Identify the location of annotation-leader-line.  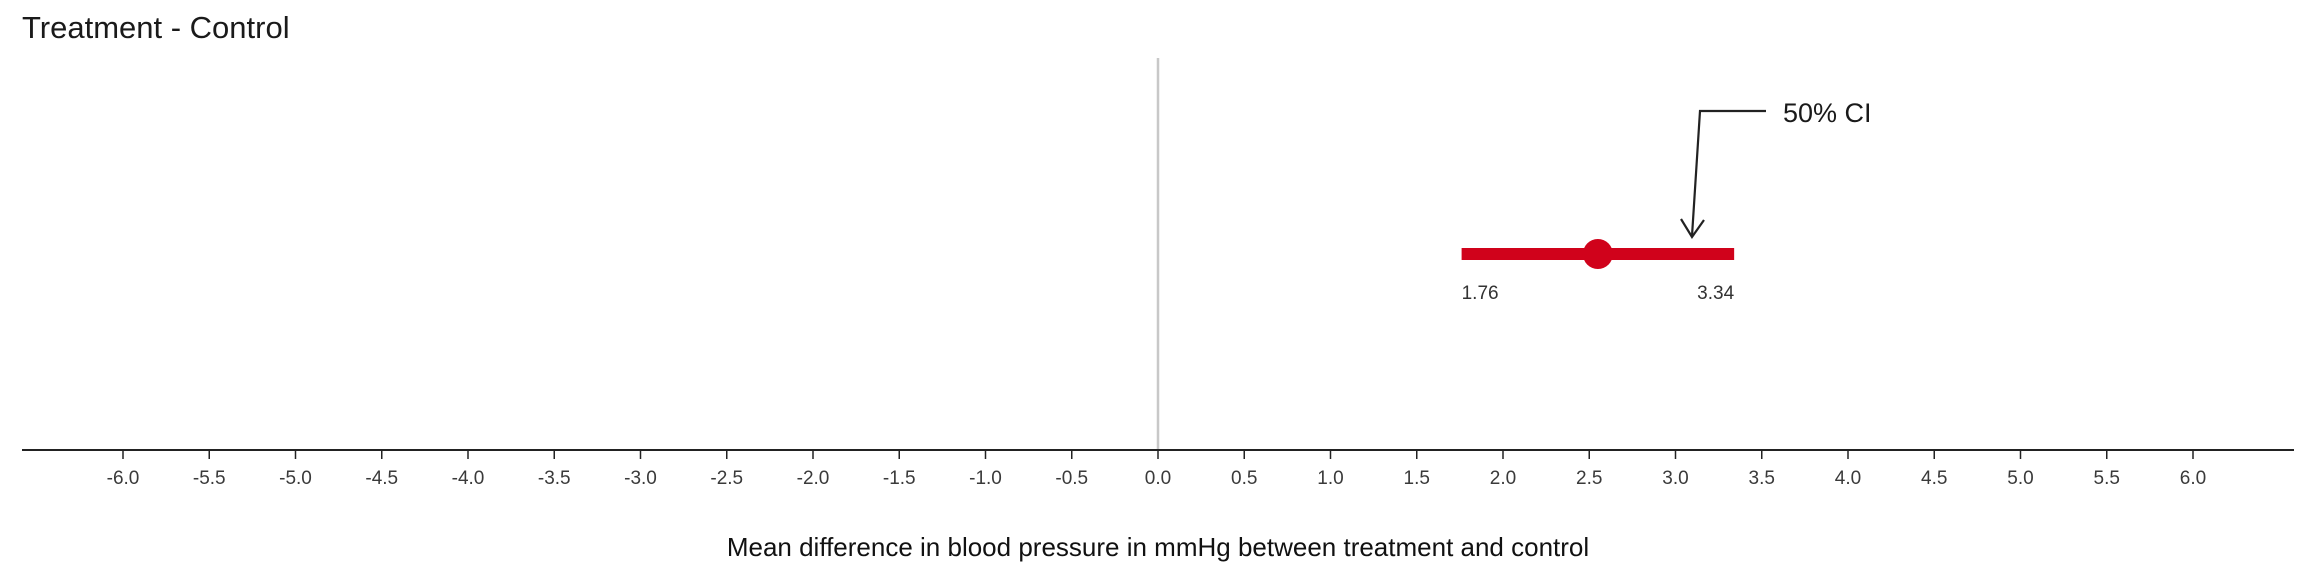
(1728, 173).